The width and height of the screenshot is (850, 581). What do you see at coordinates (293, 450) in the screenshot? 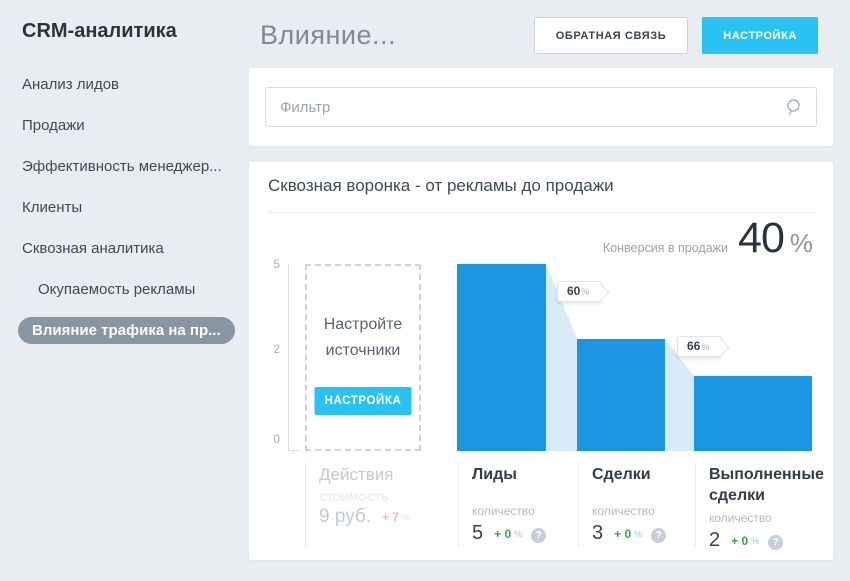
I see `x-axis-stub` at bounding box center [293, 450].